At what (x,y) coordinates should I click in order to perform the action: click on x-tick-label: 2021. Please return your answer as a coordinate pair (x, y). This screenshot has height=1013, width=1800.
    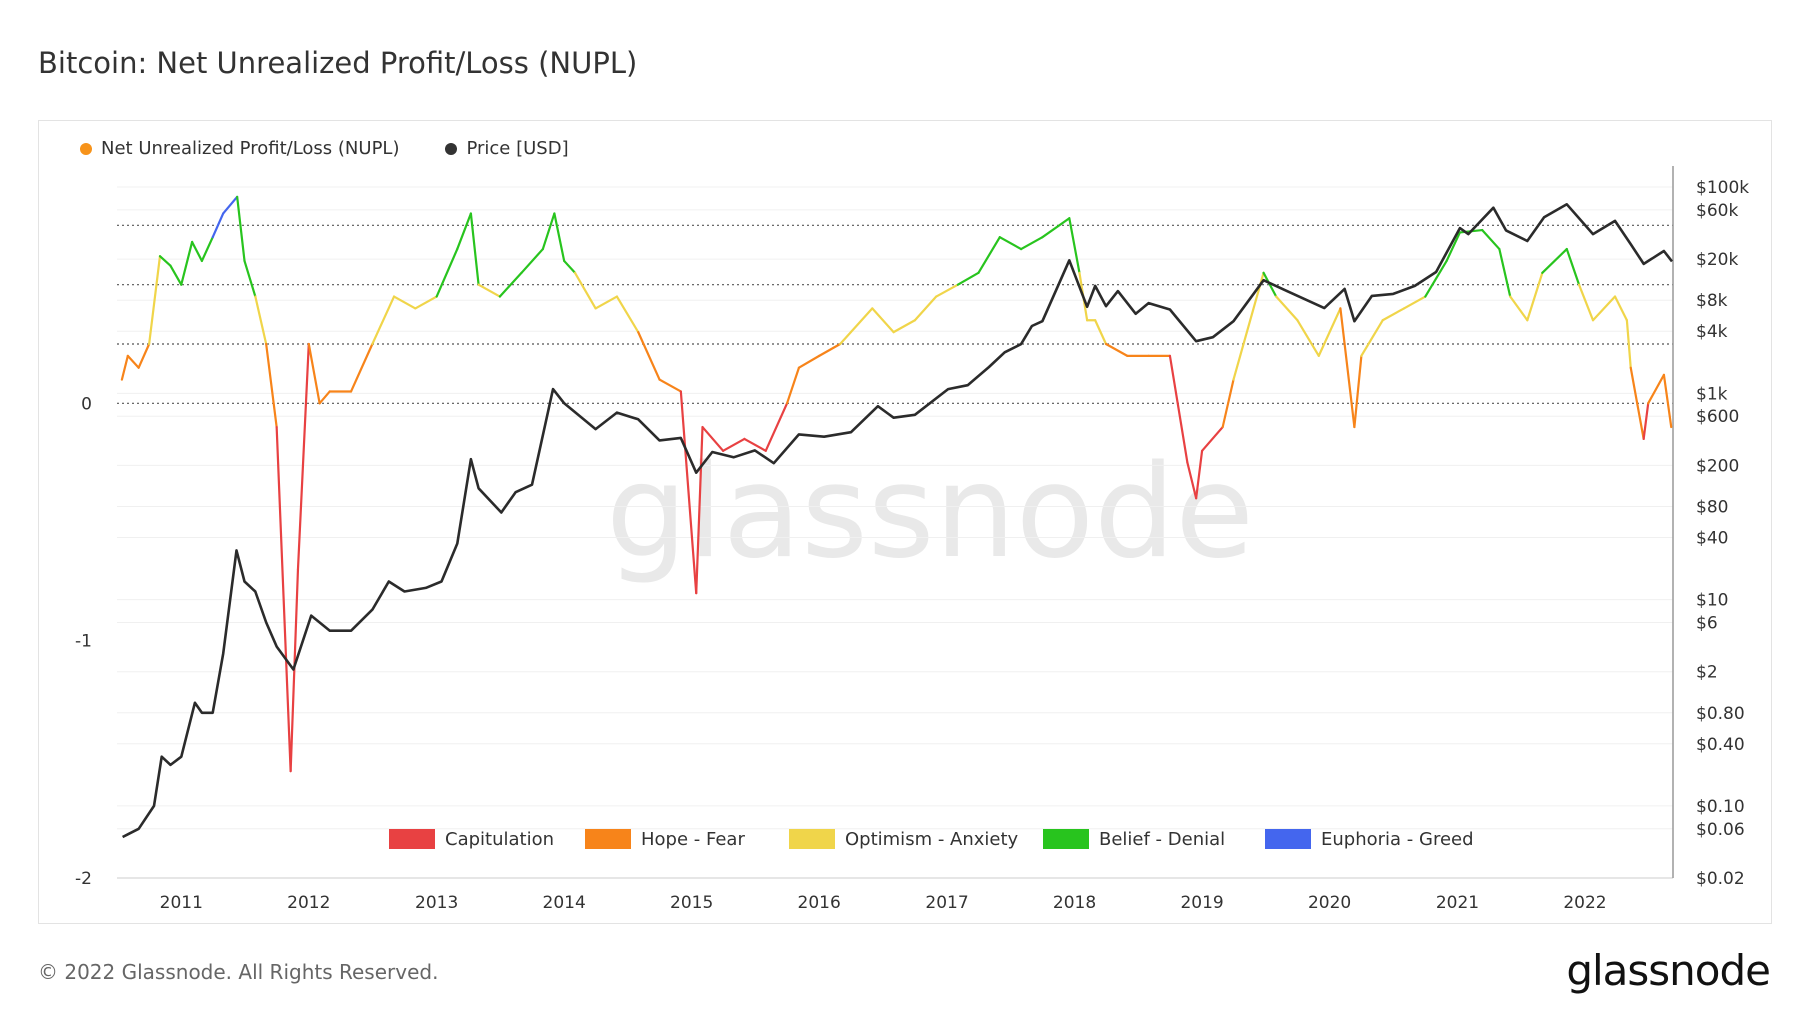
    Looking at the image, I should click on (1457, 903).